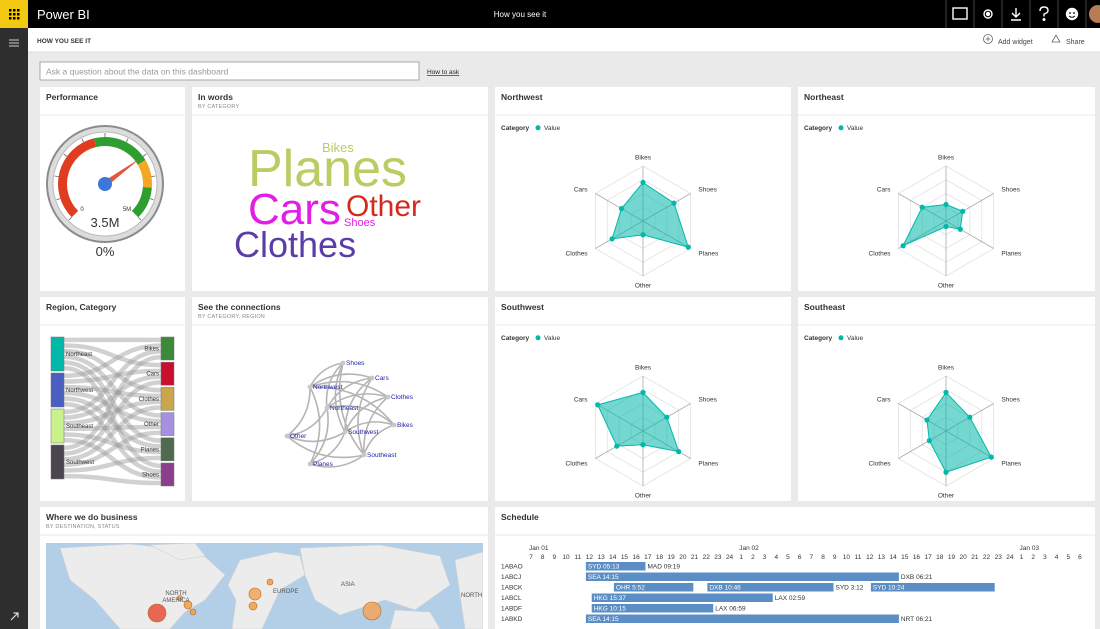  I want to click on gantt-bar-label: SYD 10:24, so click(889, 588).